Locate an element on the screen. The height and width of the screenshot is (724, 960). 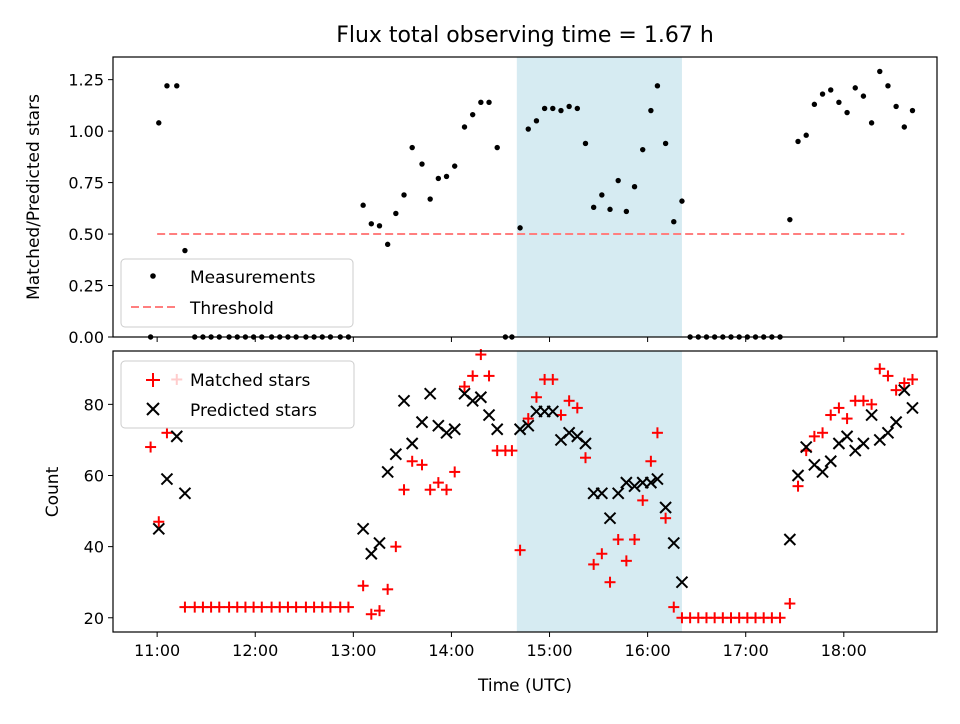
top-legend-box is located at coordinates (237, 293).